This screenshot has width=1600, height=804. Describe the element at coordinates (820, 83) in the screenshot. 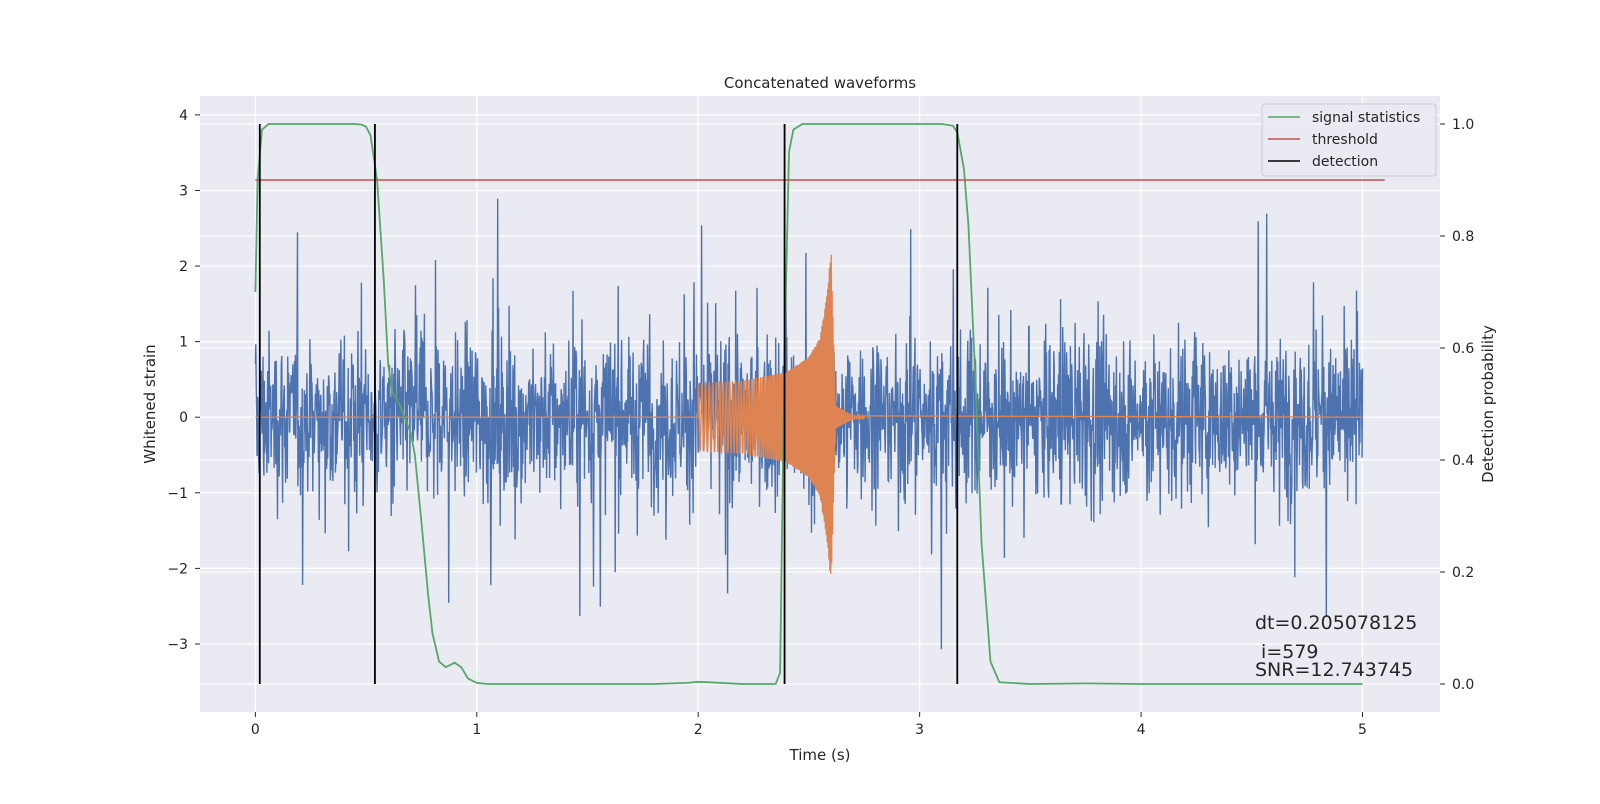

I see `chart-title: Concatenated waveforms` at that location.